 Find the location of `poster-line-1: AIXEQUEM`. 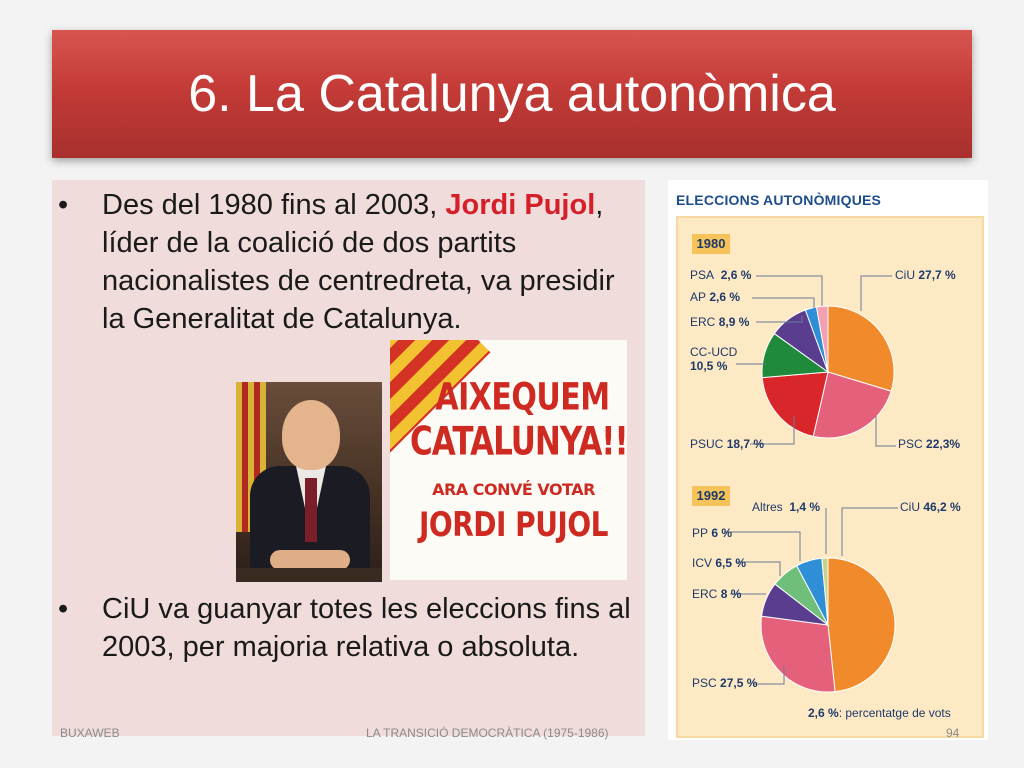

poster-line-1: AIXEQUEM is located at coordinates (522, 397).